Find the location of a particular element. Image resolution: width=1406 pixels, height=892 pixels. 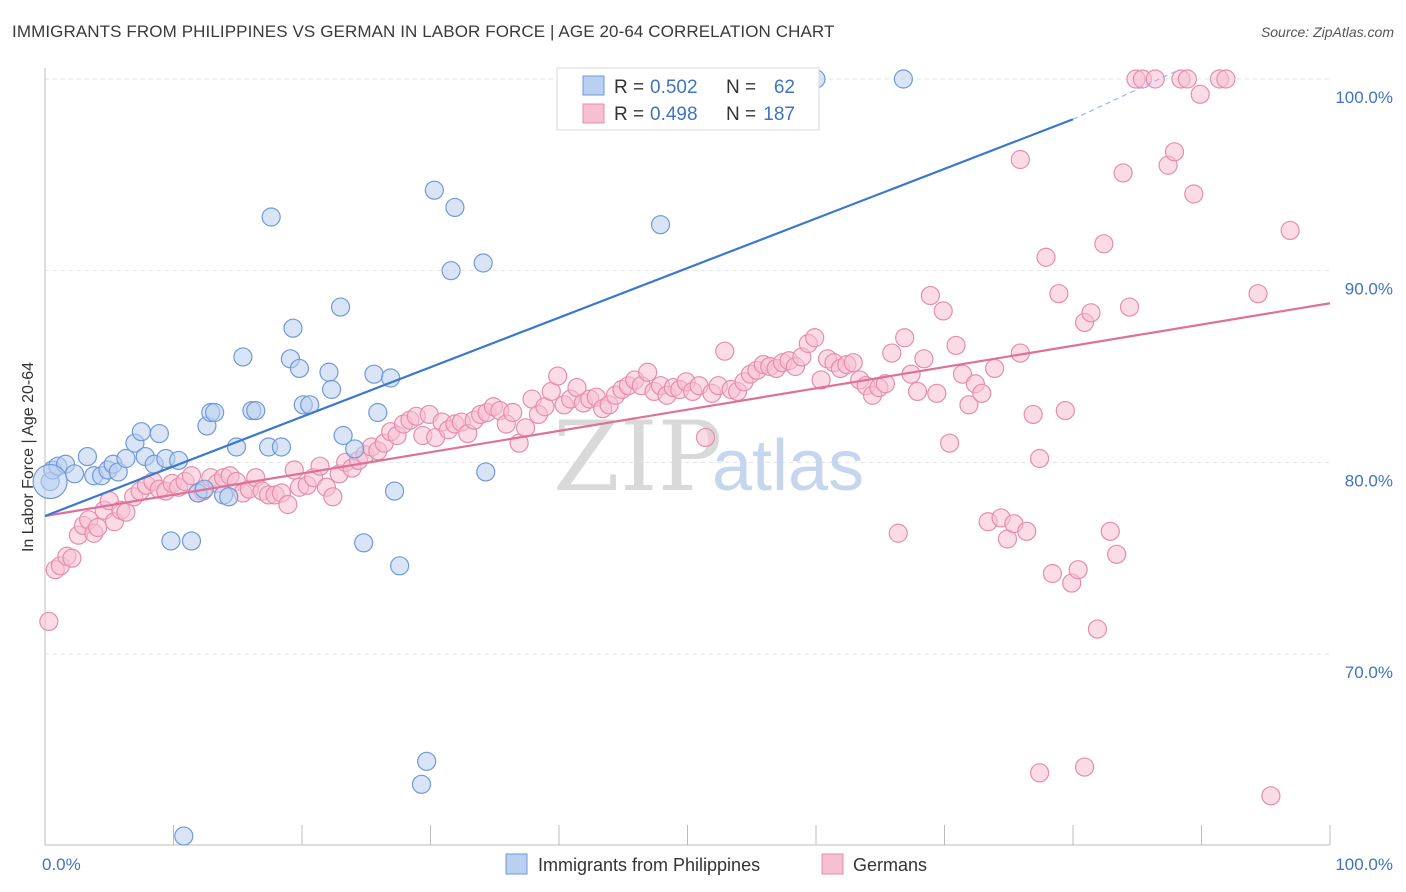

legend: R = 0.502 N = 62 R = 0.498 N = 187 is located at coordinates (688, 99).